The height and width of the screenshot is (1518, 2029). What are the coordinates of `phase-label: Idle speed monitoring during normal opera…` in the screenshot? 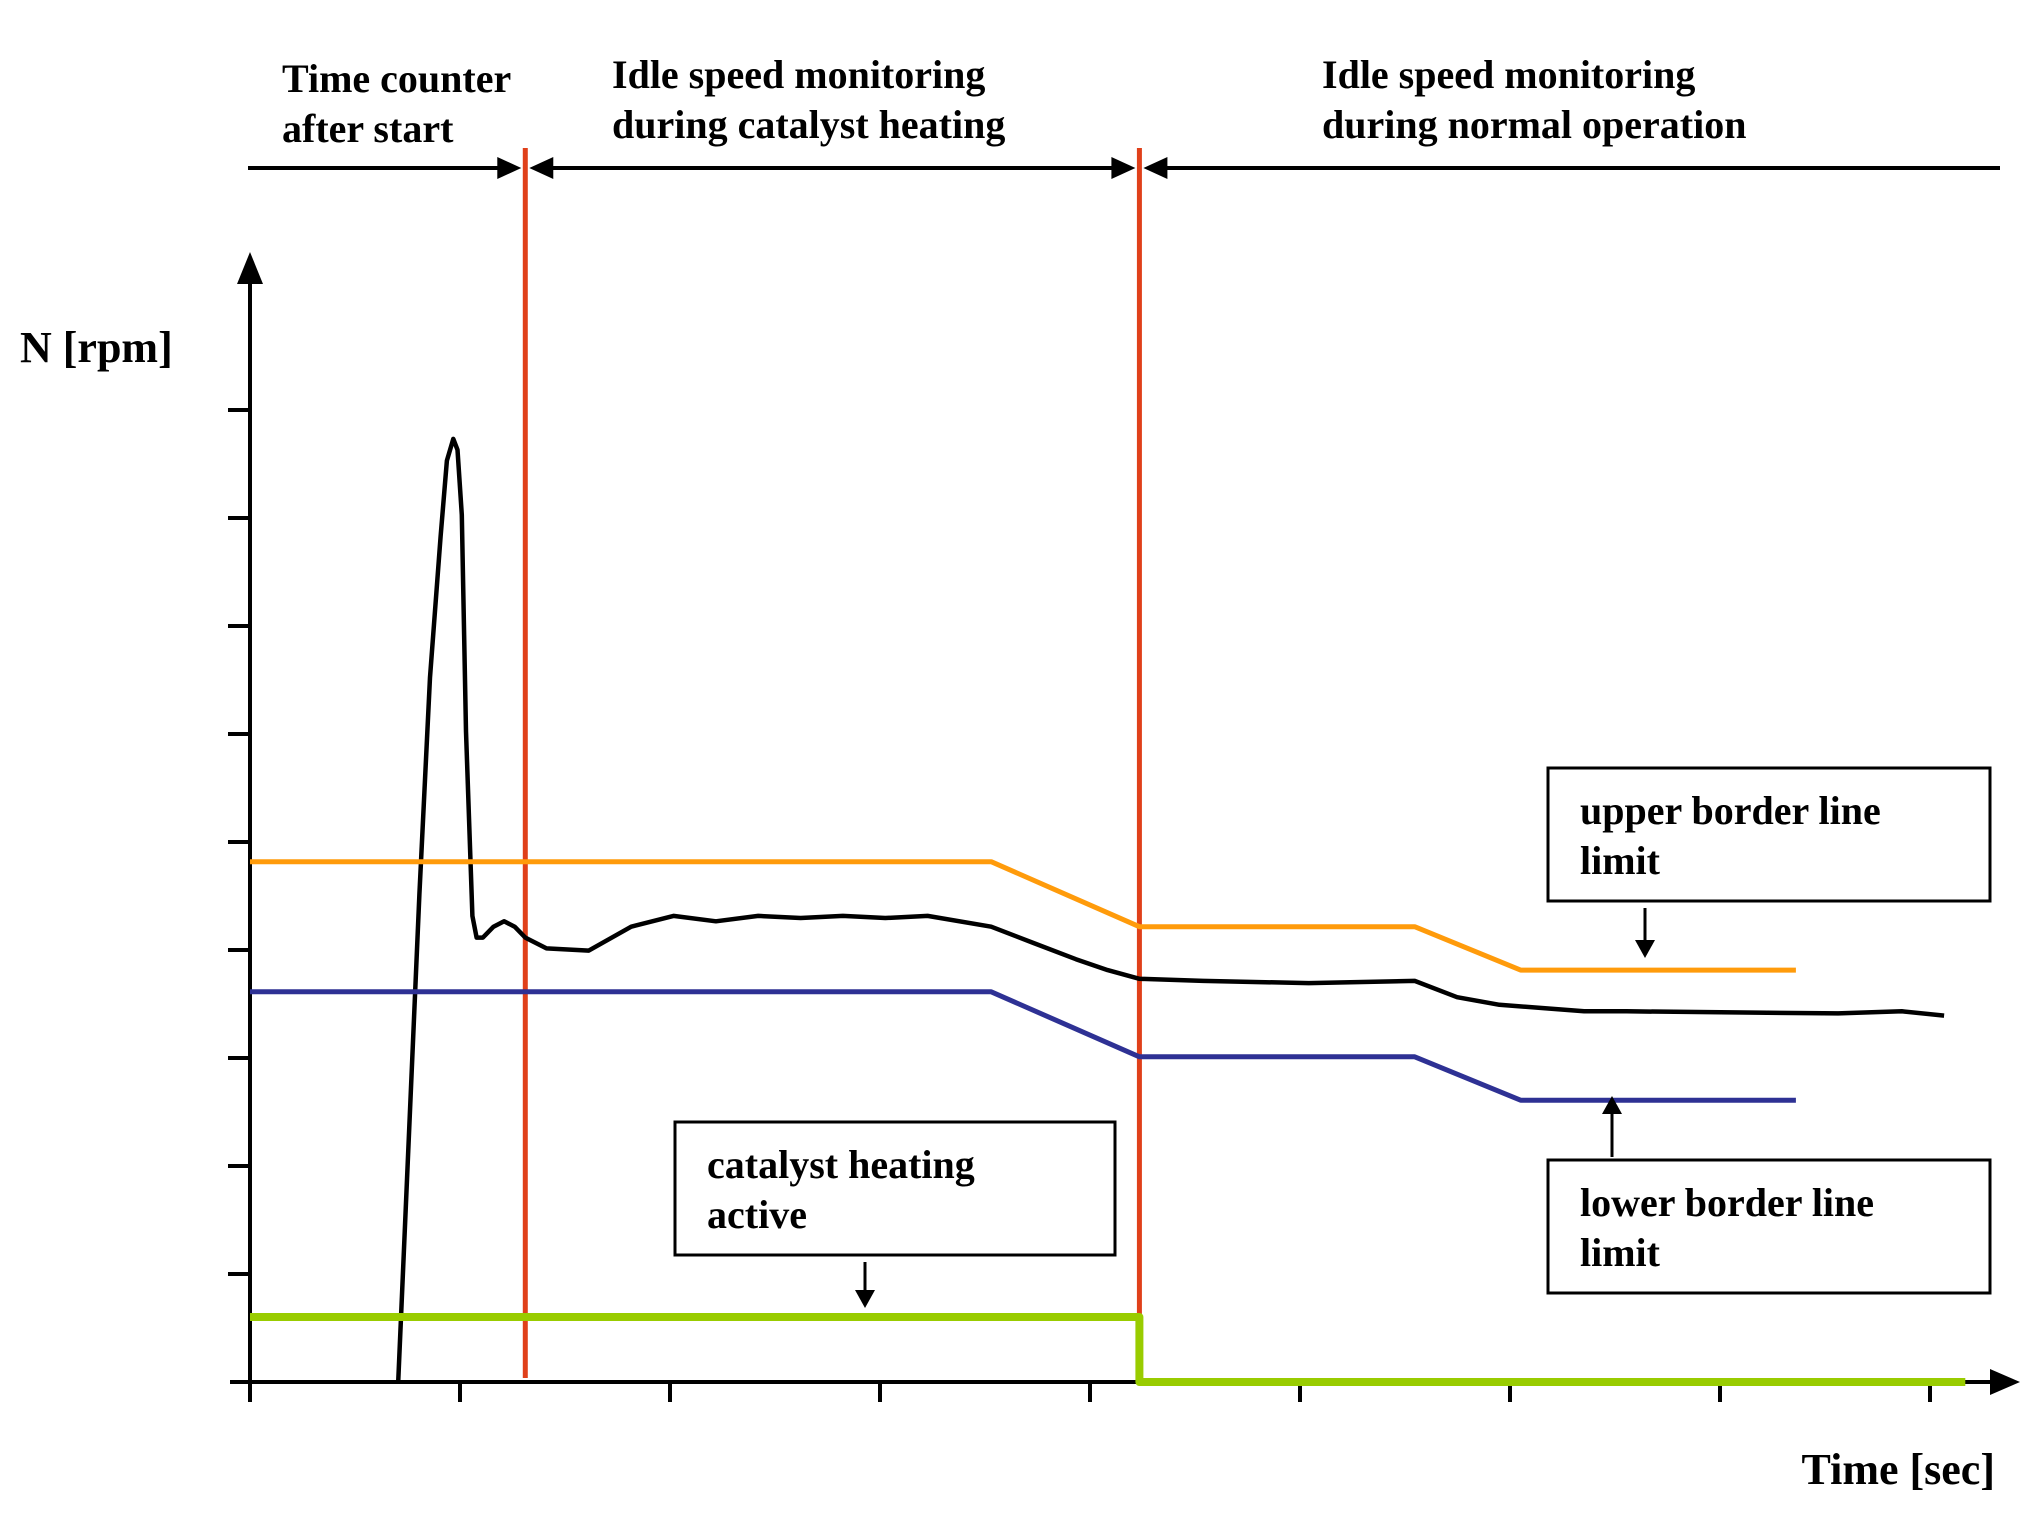 It's located at (1534, 99).